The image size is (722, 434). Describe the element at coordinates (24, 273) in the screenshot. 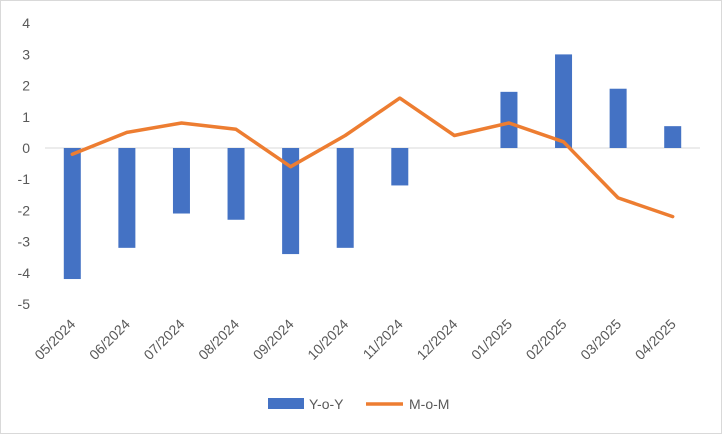

I see `y-tick-label: -4` at that location.